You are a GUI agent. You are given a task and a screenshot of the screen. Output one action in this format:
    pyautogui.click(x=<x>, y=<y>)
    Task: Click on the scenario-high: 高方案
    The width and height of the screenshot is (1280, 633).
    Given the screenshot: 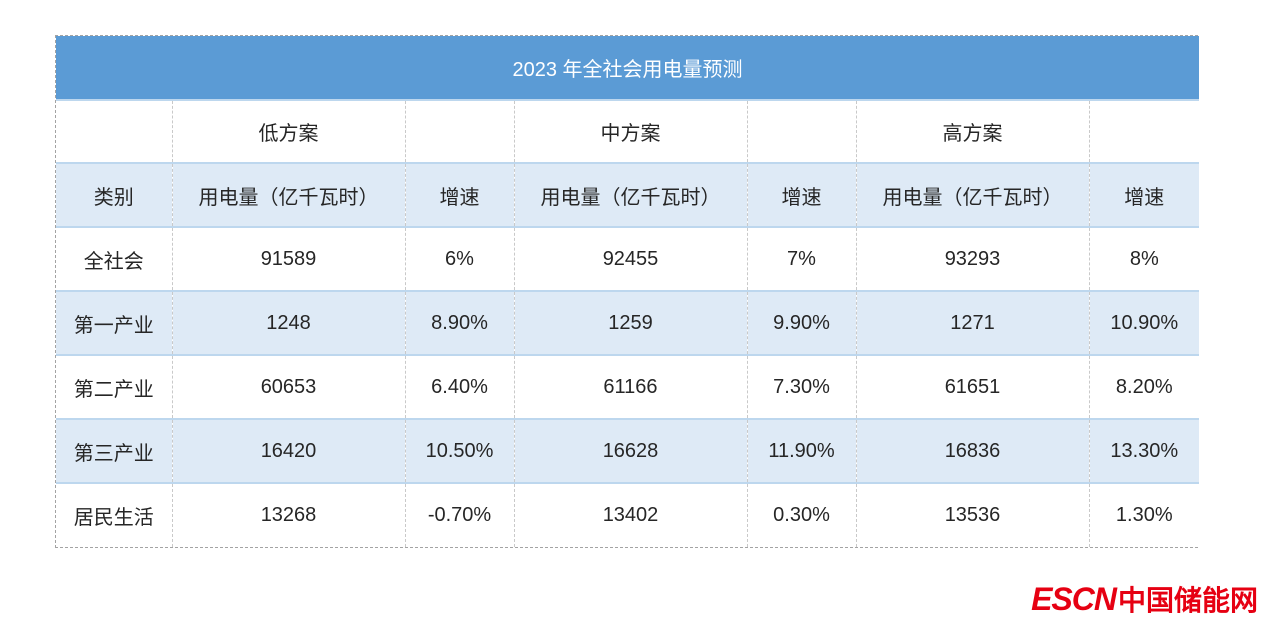 What is the action you would take?
    pyautogui.click(x=972, y=131)
    